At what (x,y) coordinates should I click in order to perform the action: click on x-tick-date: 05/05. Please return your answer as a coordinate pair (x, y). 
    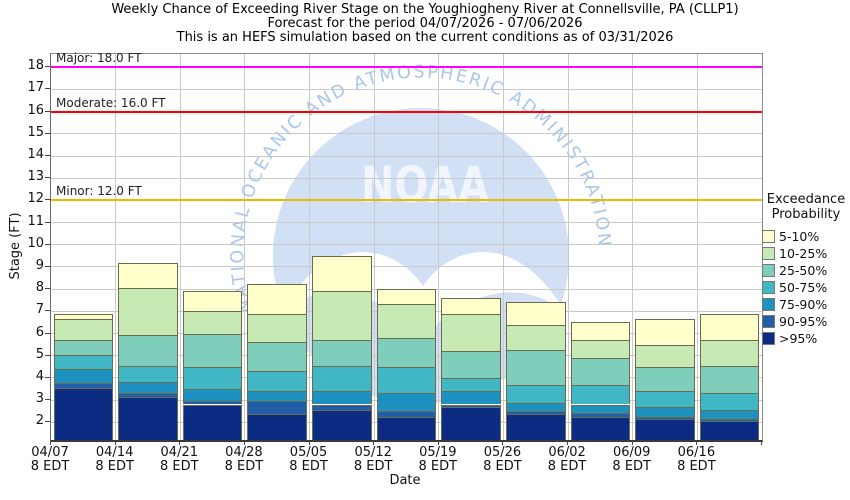
    Looking at the image, I should click on (308, 452).